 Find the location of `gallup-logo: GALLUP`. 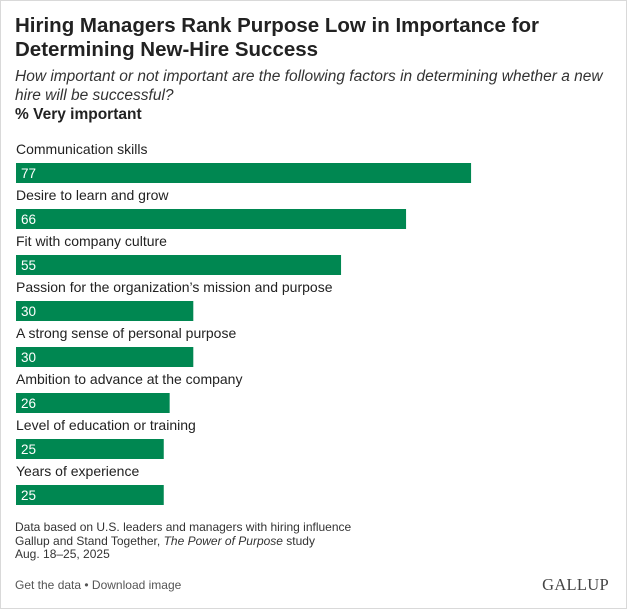

gallup-logo: GALLUP is located at coordinates (575, 584).